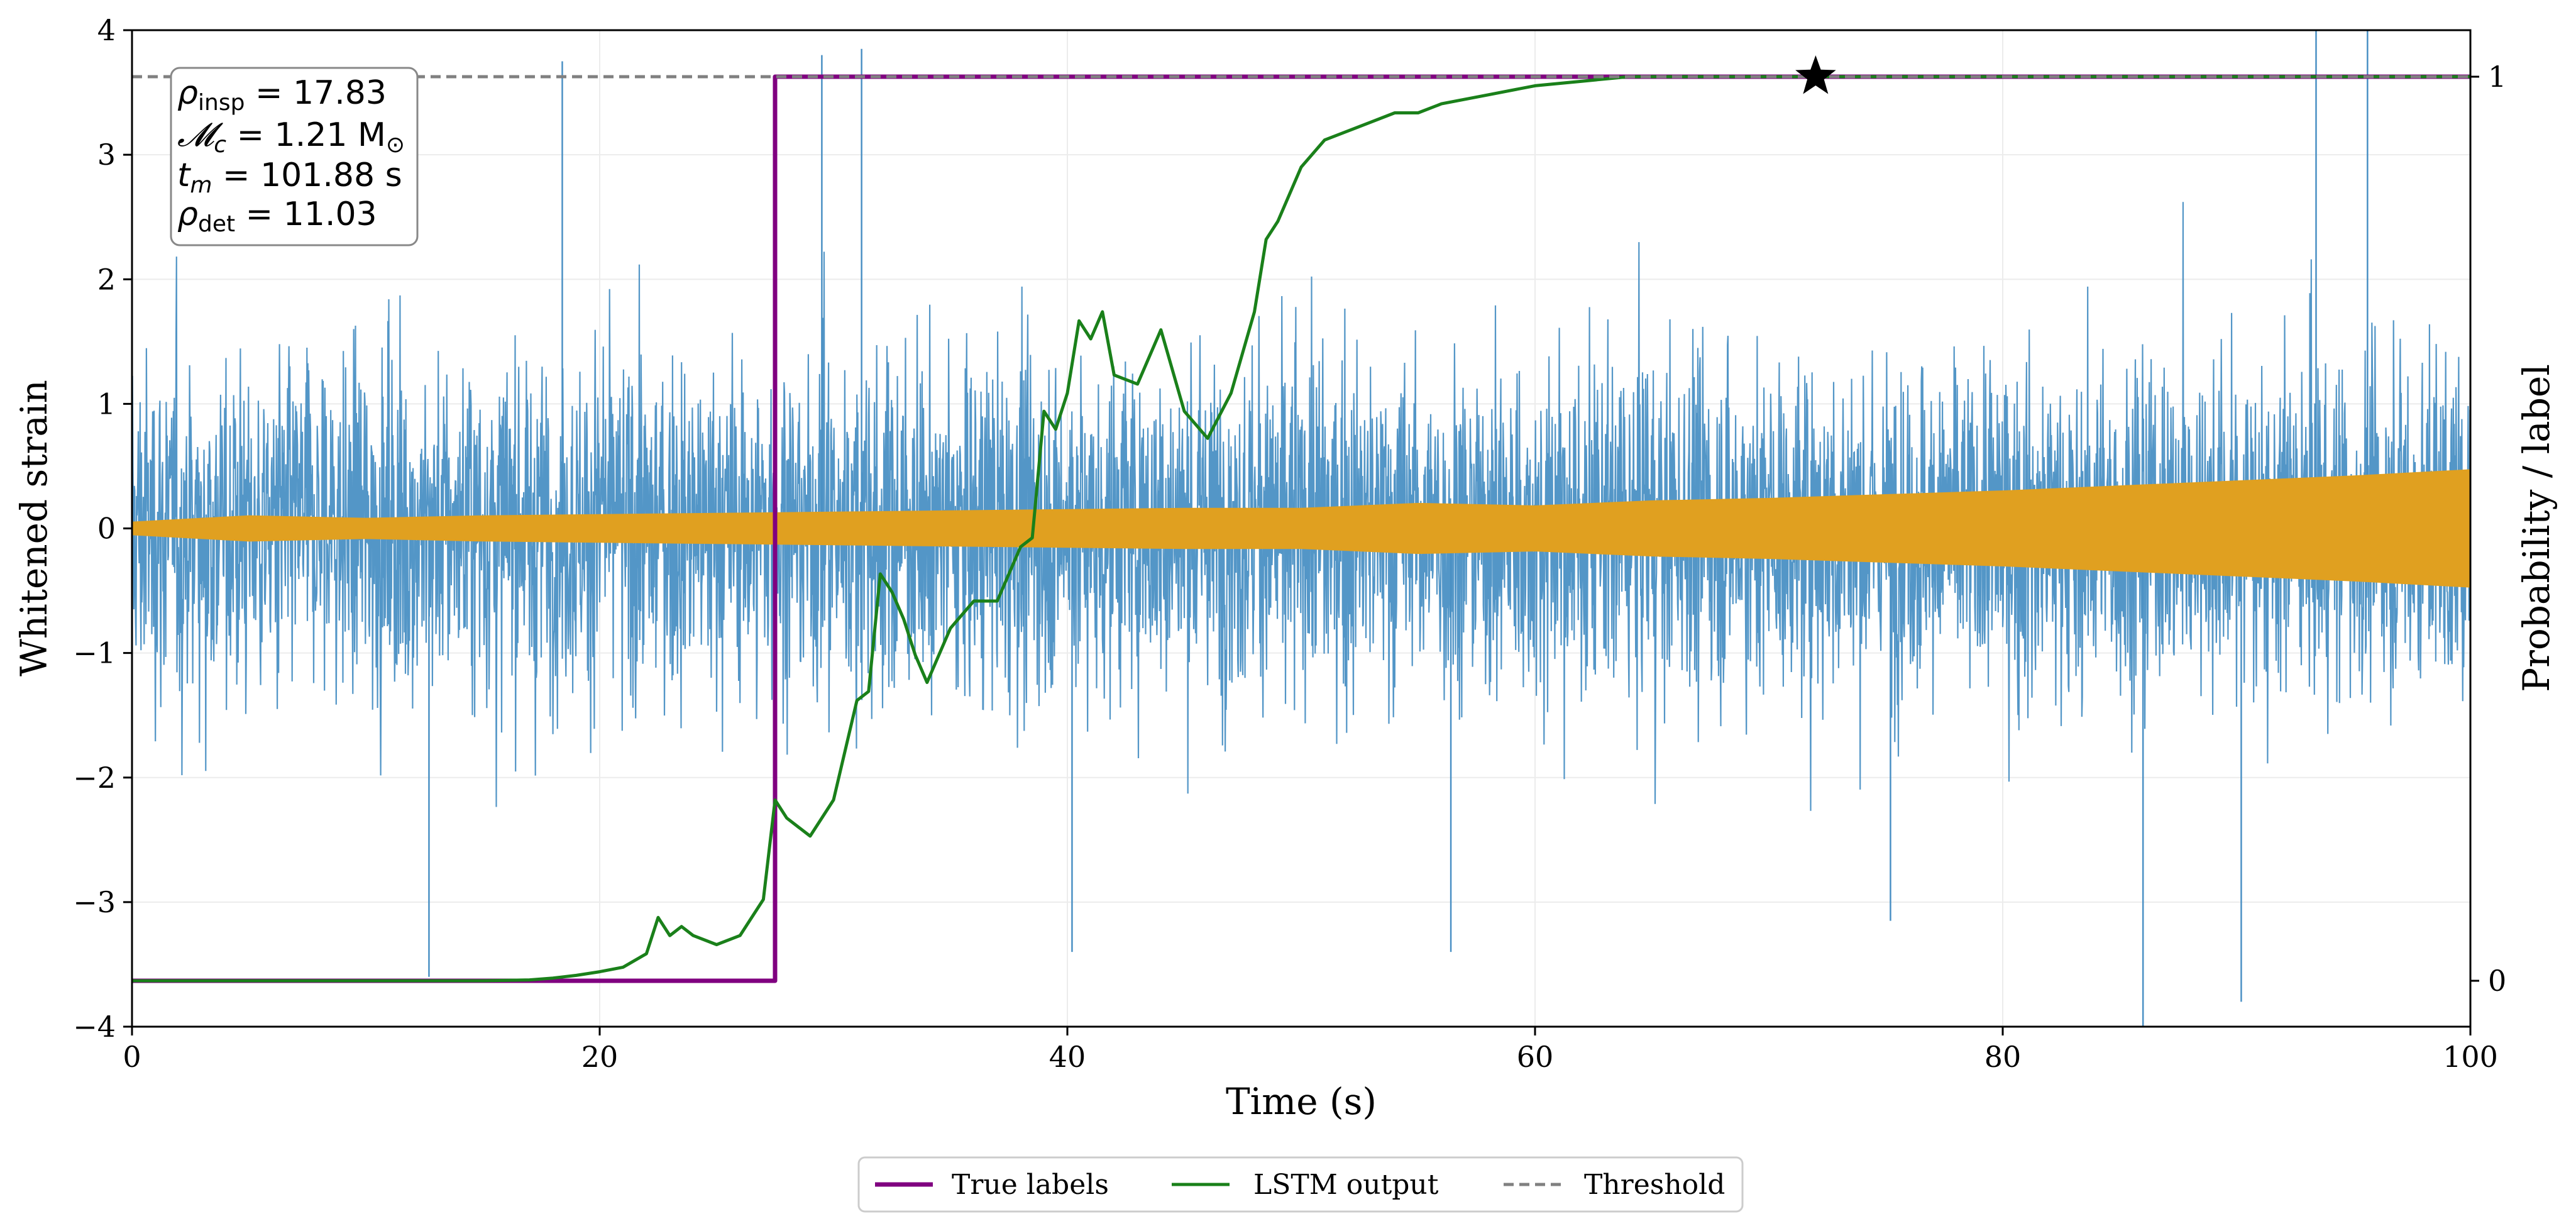 This screenshot has width=2576, height=1231. I want to click on y-left-tick-label: 0, so click(106, 529).